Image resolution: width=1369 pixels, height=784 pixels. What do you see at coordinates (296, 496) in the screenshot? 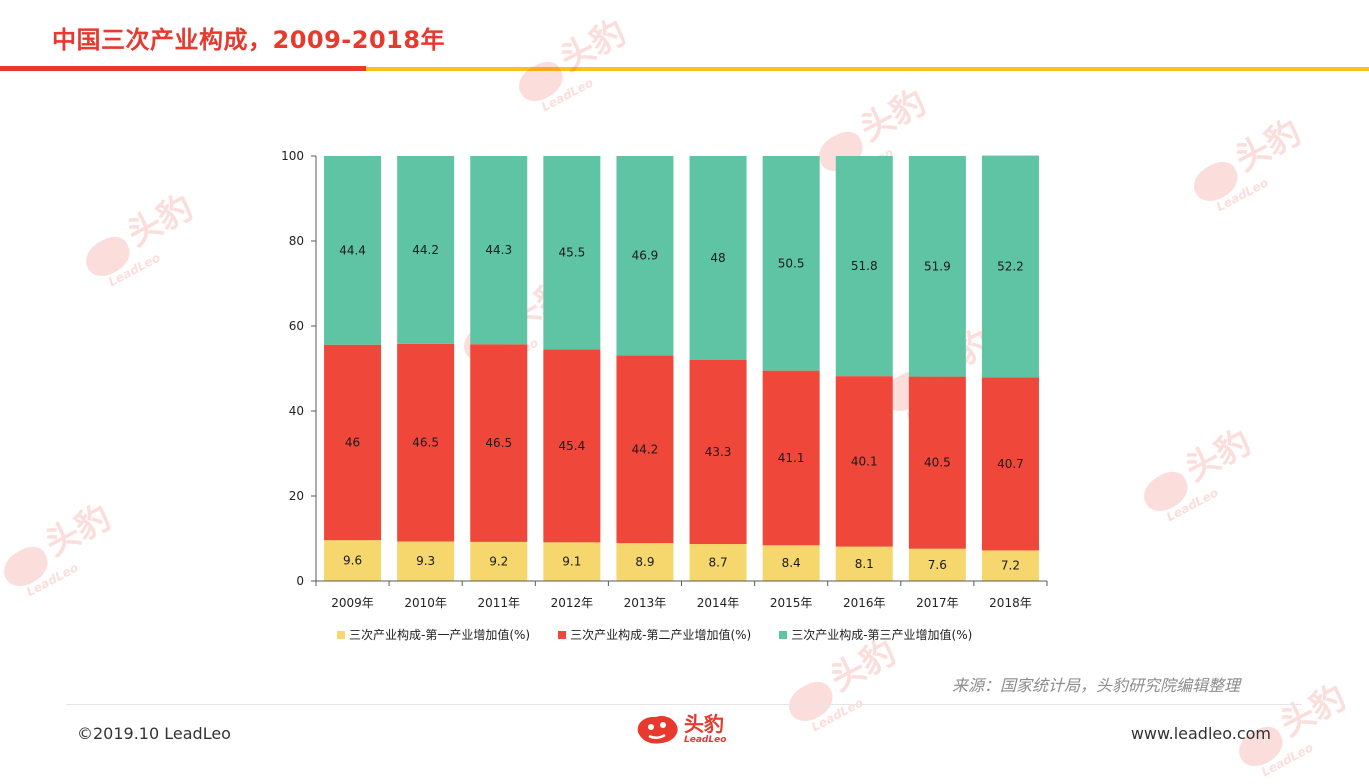
I see `y-tick-label: 20` at bounding box center [296, 496].